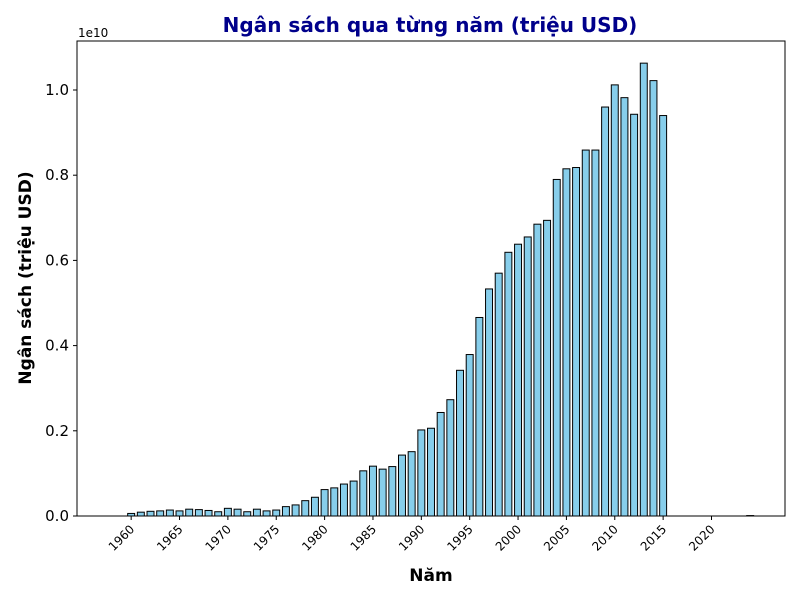  Describe the element at coordinates (334, 502) in the screenshot. I see `bar-1981` at that location.